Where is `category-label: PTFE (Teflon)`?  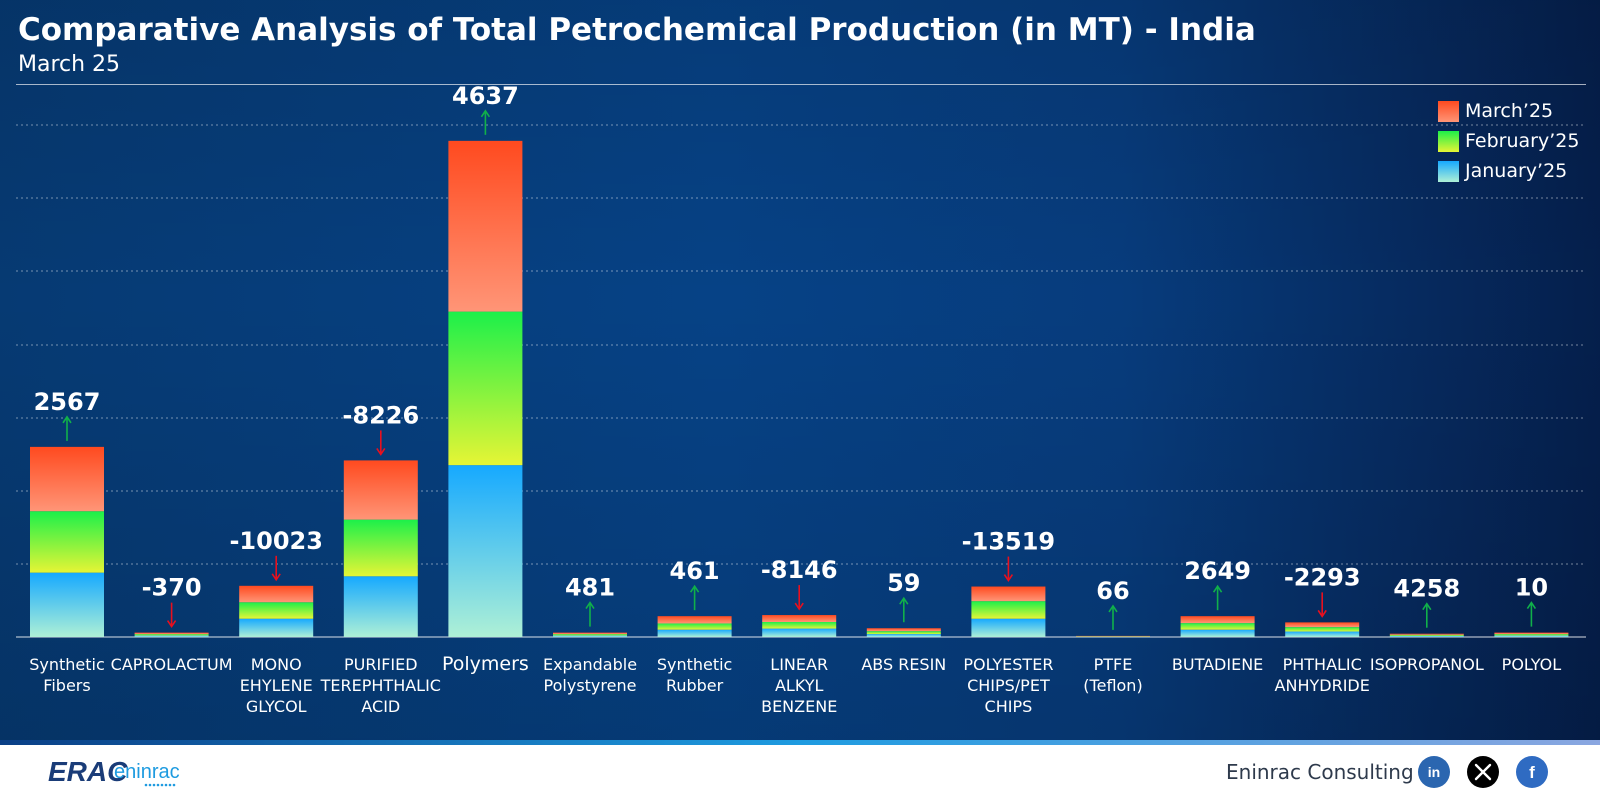
category-label: PTFE (Teflon) is located at coordinates (1112, 675).